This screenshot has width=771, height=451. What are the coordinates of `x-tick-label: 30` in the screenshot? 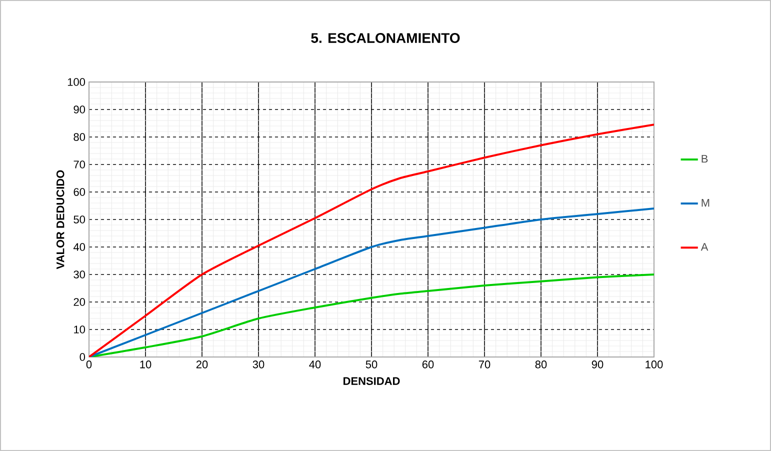 It's located at (258, 364).